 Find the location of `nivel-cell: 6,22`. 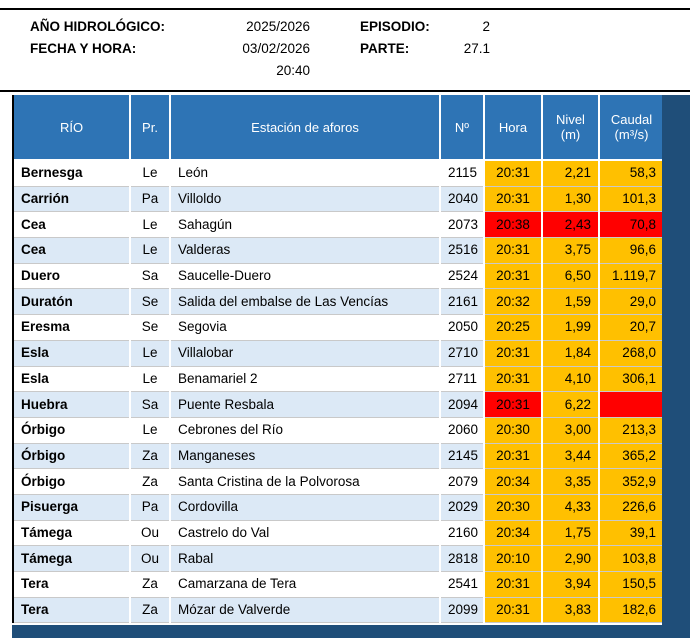

nivel-cell: 6,22 is located at coordinates (571, 404).